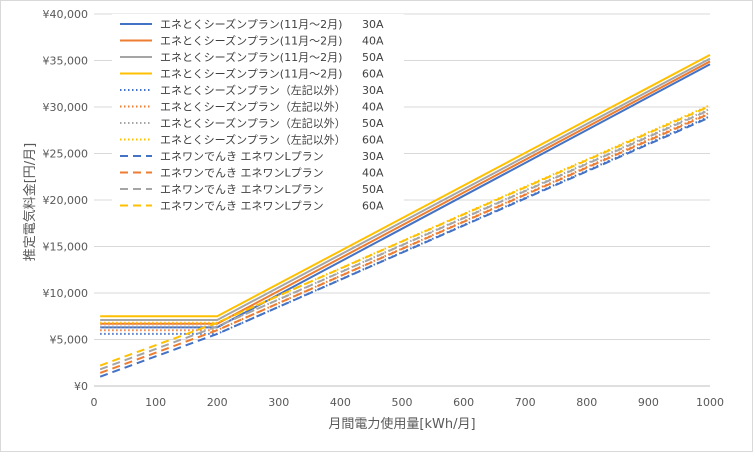 The height and width of the screenshot is (452, 753). Describe the element at coordinates (69, 340) in the screenshot. I see `y-tick-label: ¥5,000` at that location.